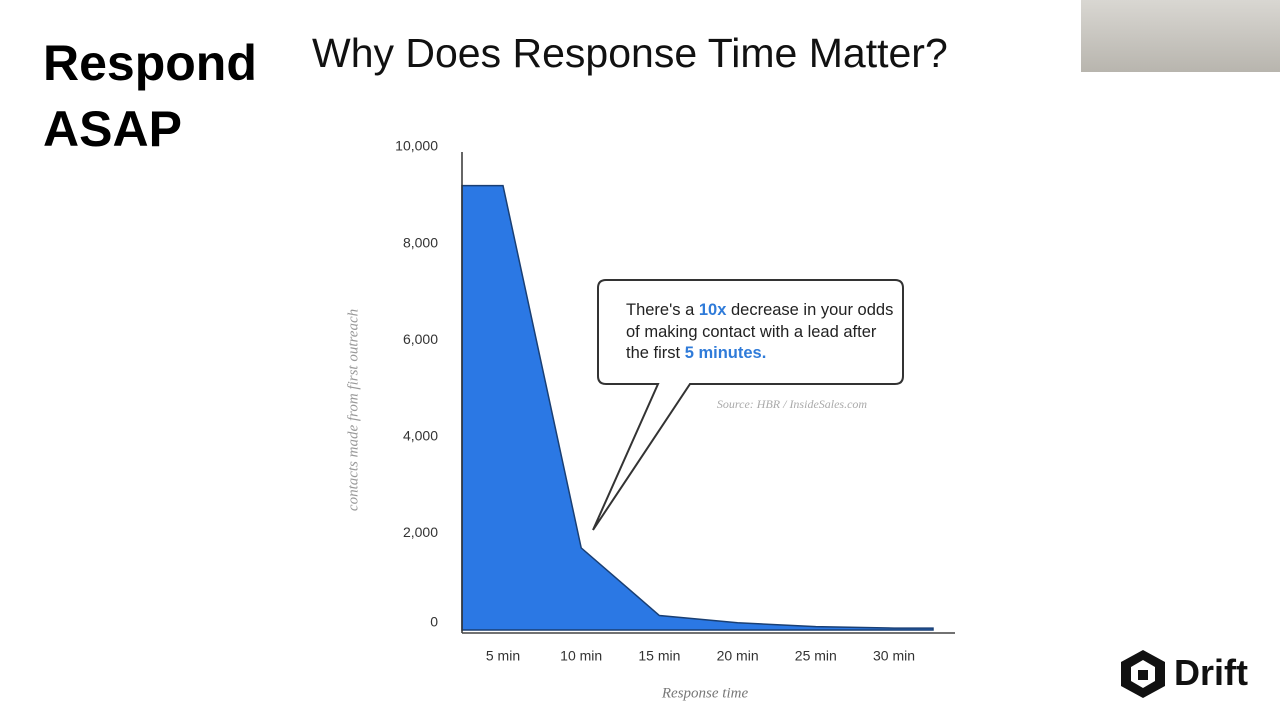 Image resolution: width=1280 pixels, height=720 pixels. Describe the element at coordinates (630, 53) in the screenshot. I see `chart-title: Why Does Response Time Matter?` at that location.